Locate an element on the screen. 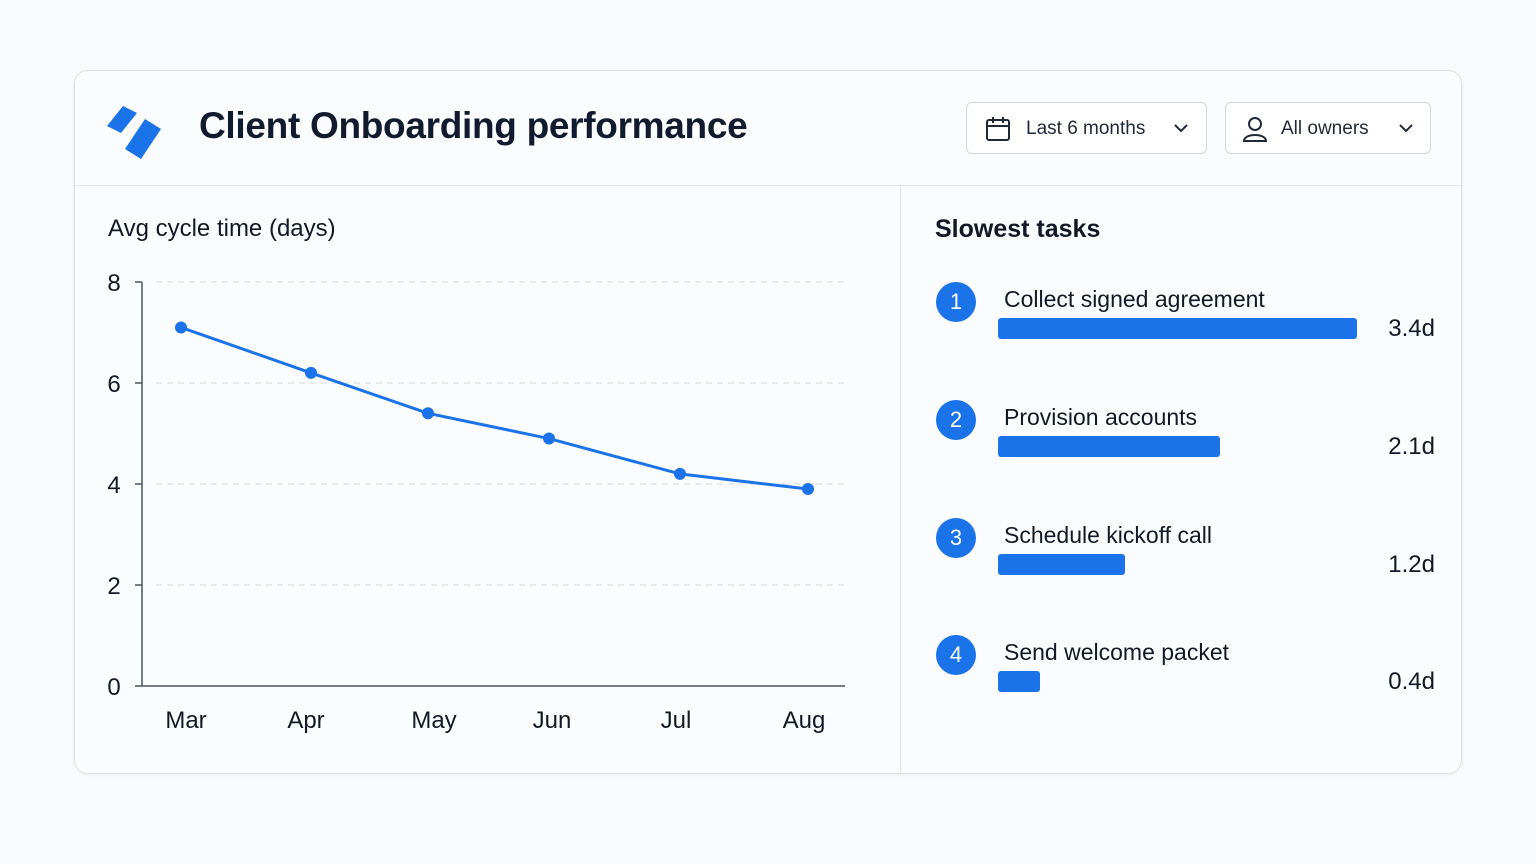 The image size is (1536, 864). task-name: Send welcome packet is located at coordinates (1117, 652).